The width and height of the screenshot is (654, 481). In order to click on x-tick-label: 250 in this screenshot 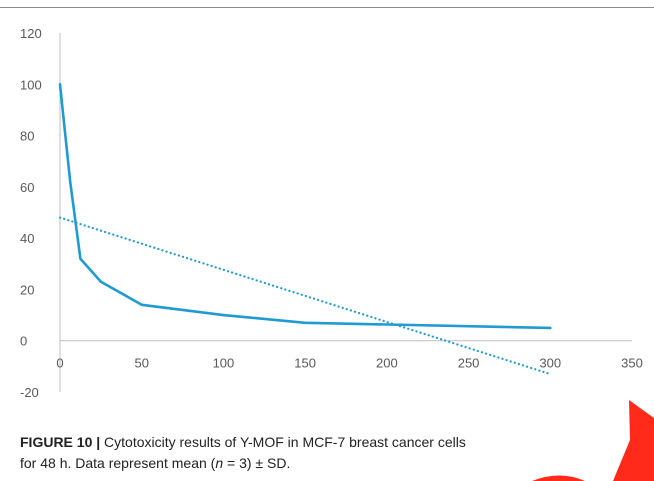, I will do `click(469, 363)`.